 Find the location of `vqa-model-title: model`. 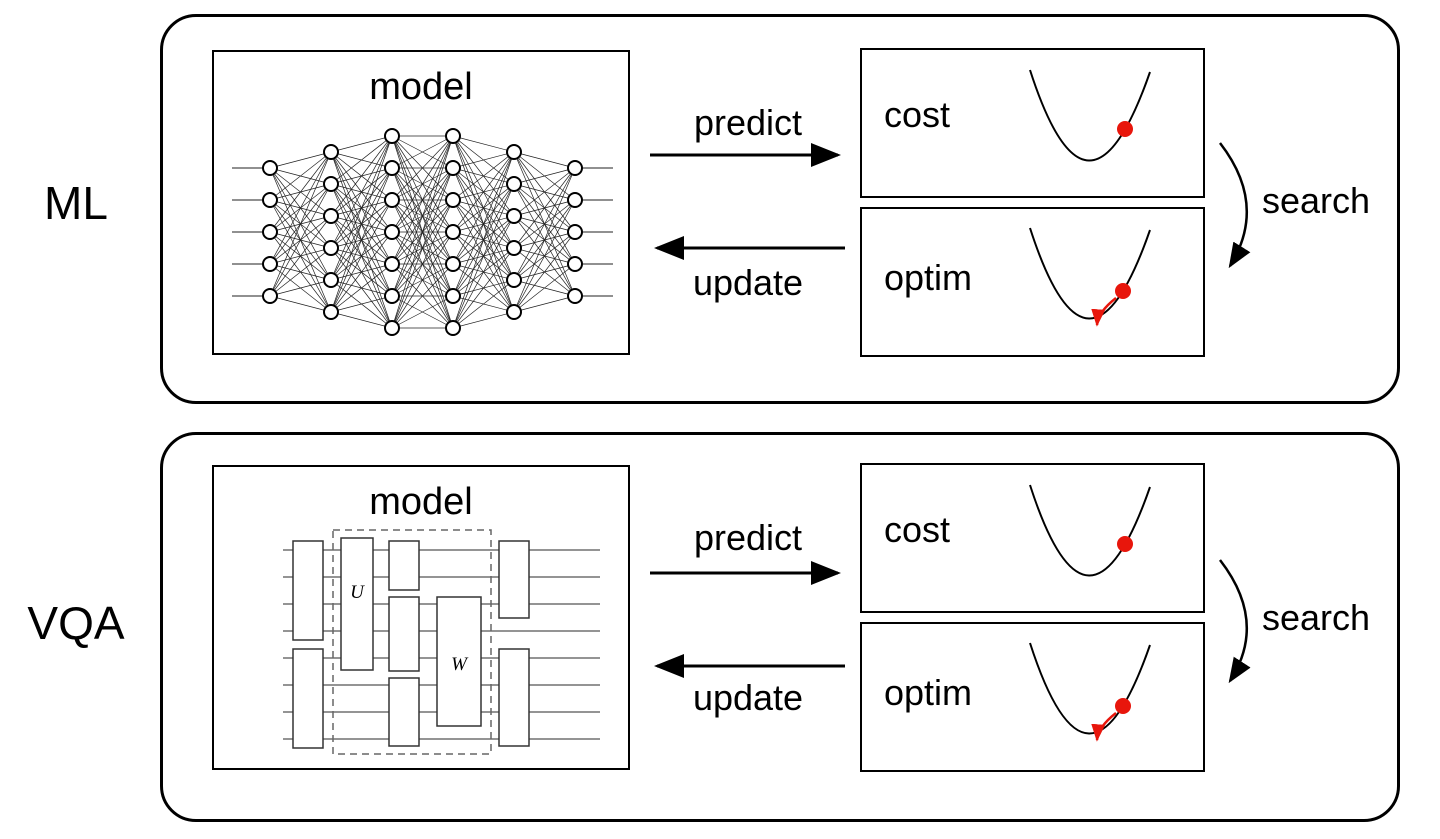

vqa-model-title: model is located at coordinates (421, 502).